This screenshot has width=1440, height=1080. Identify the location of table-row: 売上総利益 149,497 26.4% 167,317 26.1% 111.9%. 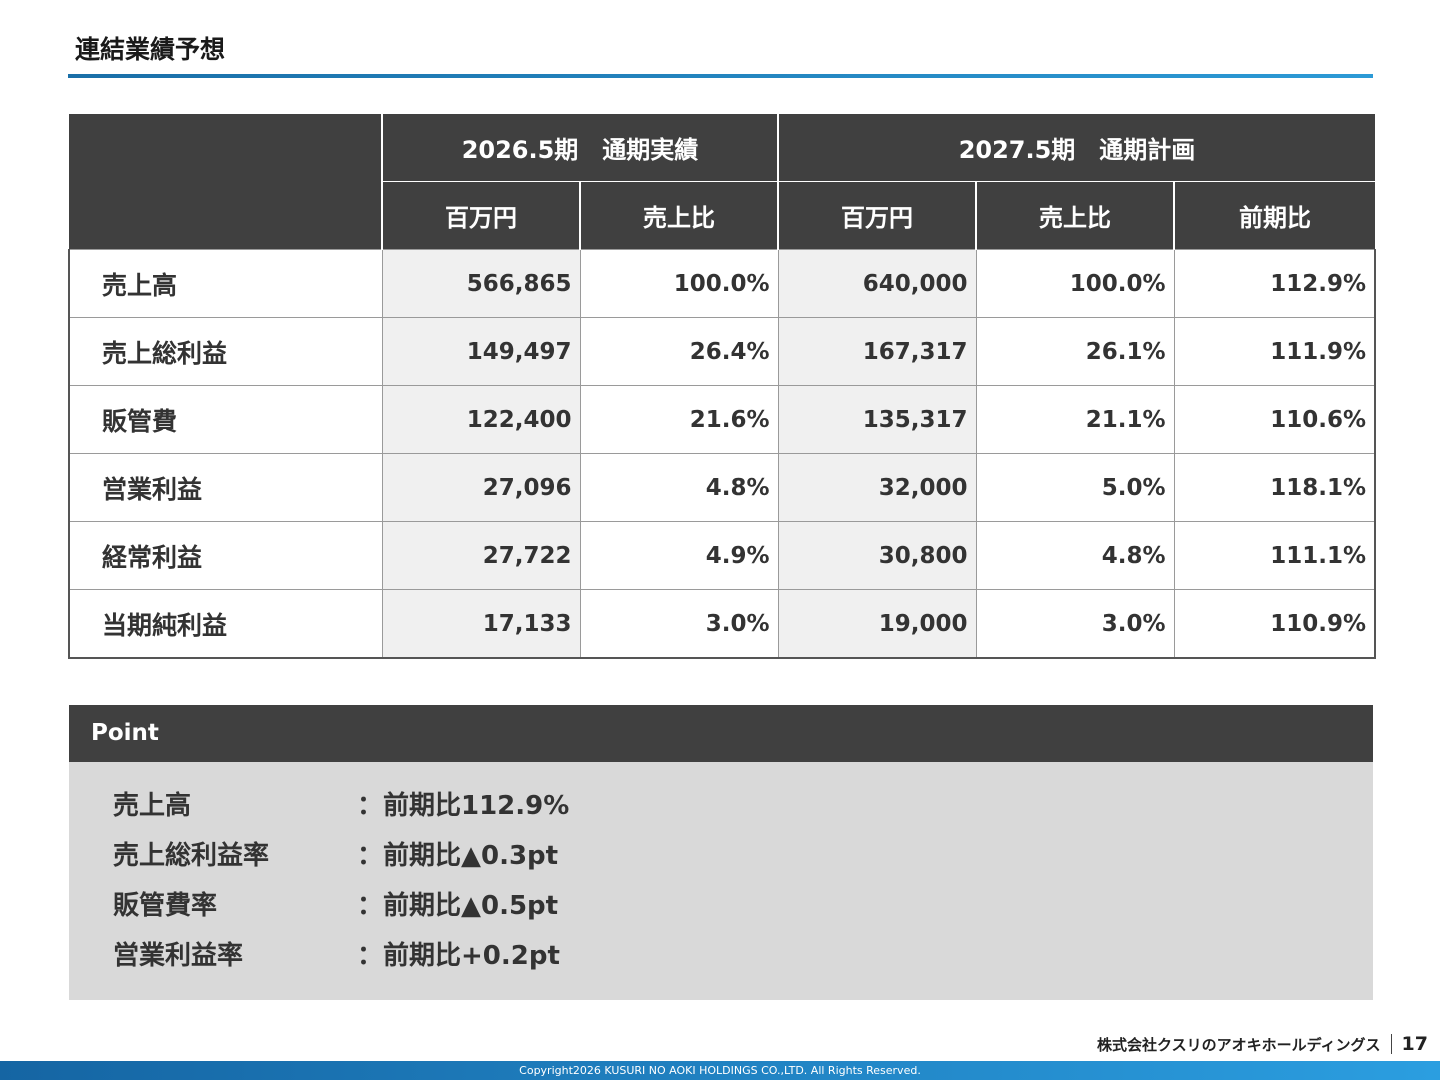
(722, 351).